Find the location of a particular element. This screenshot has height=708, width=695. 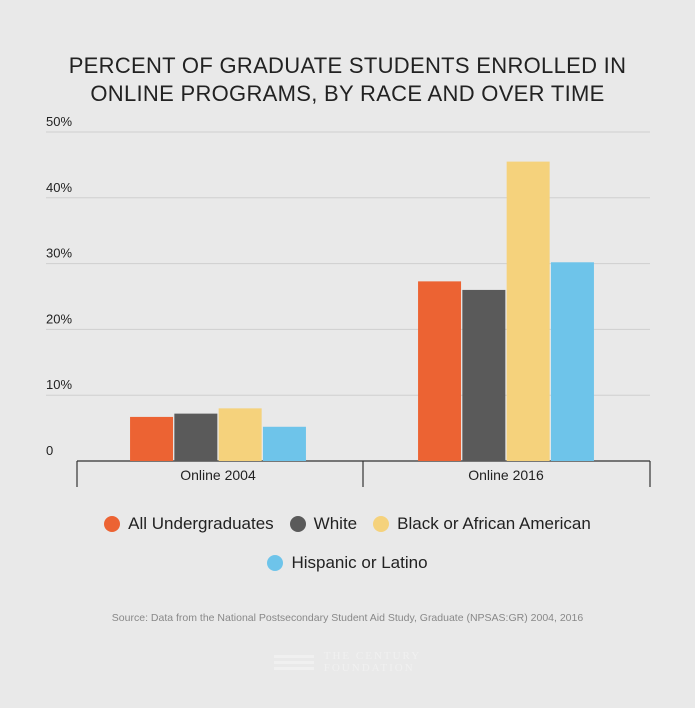

bar-online-2004-all-undergraduates is located at coordinates (152, 438).